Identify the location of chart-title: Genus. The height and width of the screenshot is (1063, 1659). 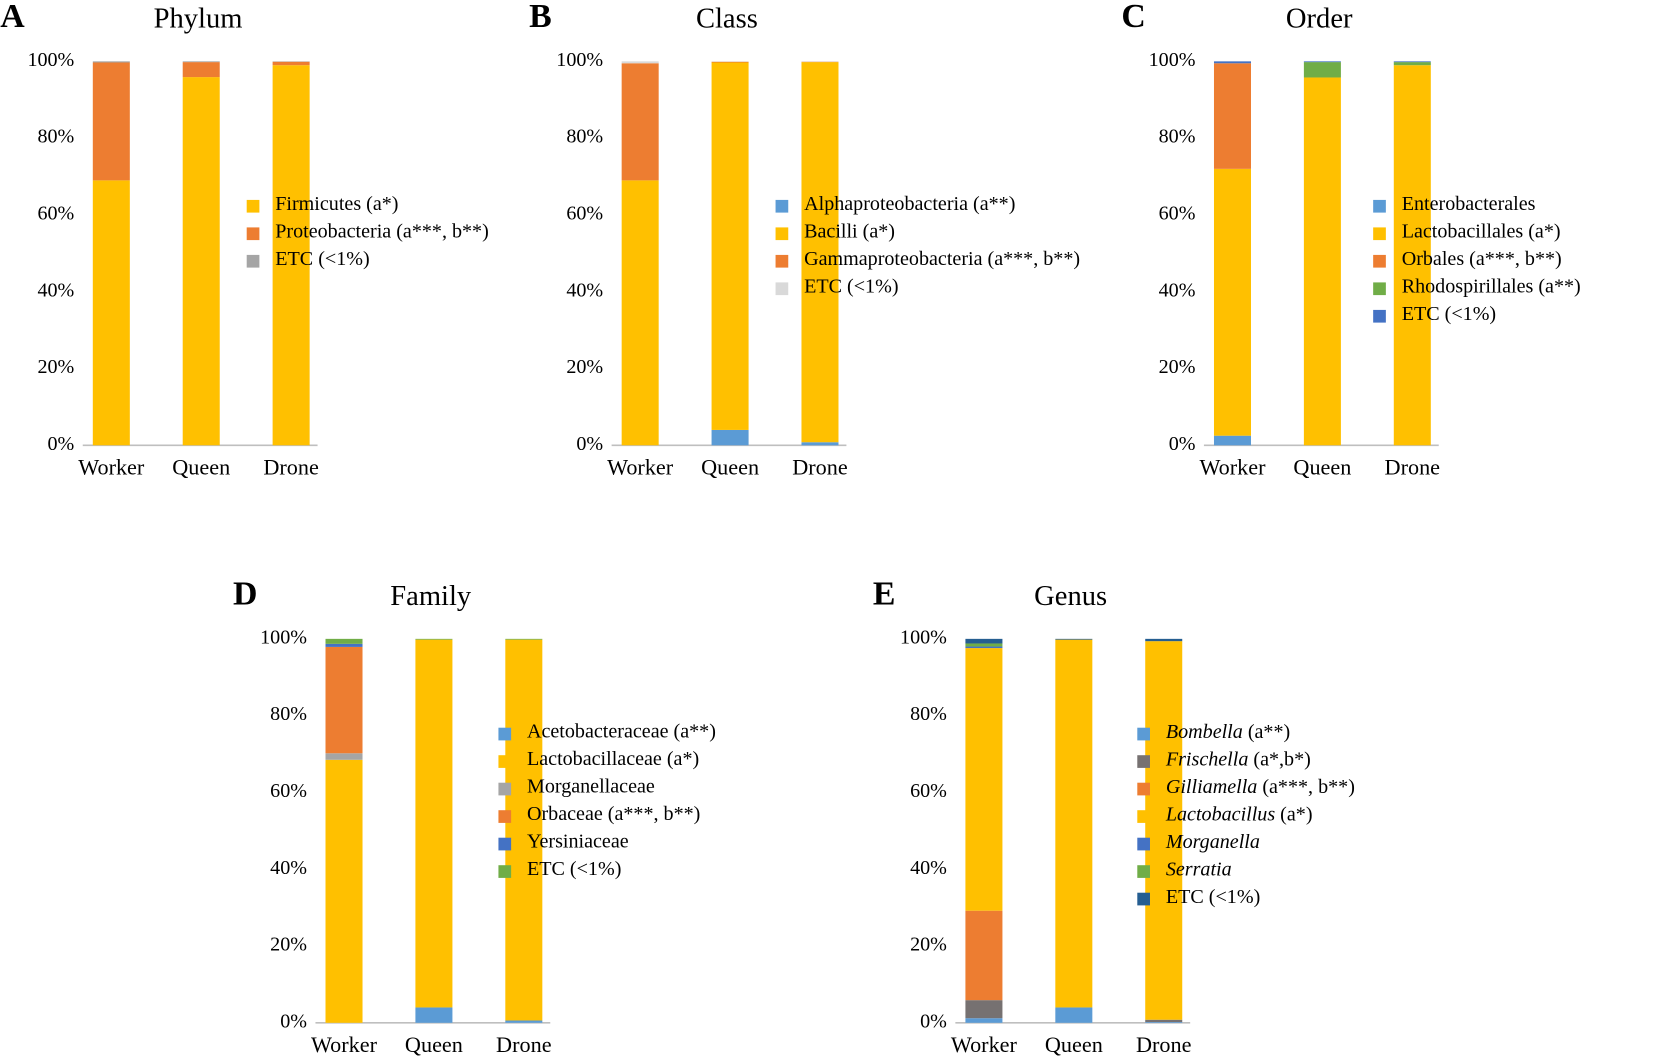
(1070, 596).